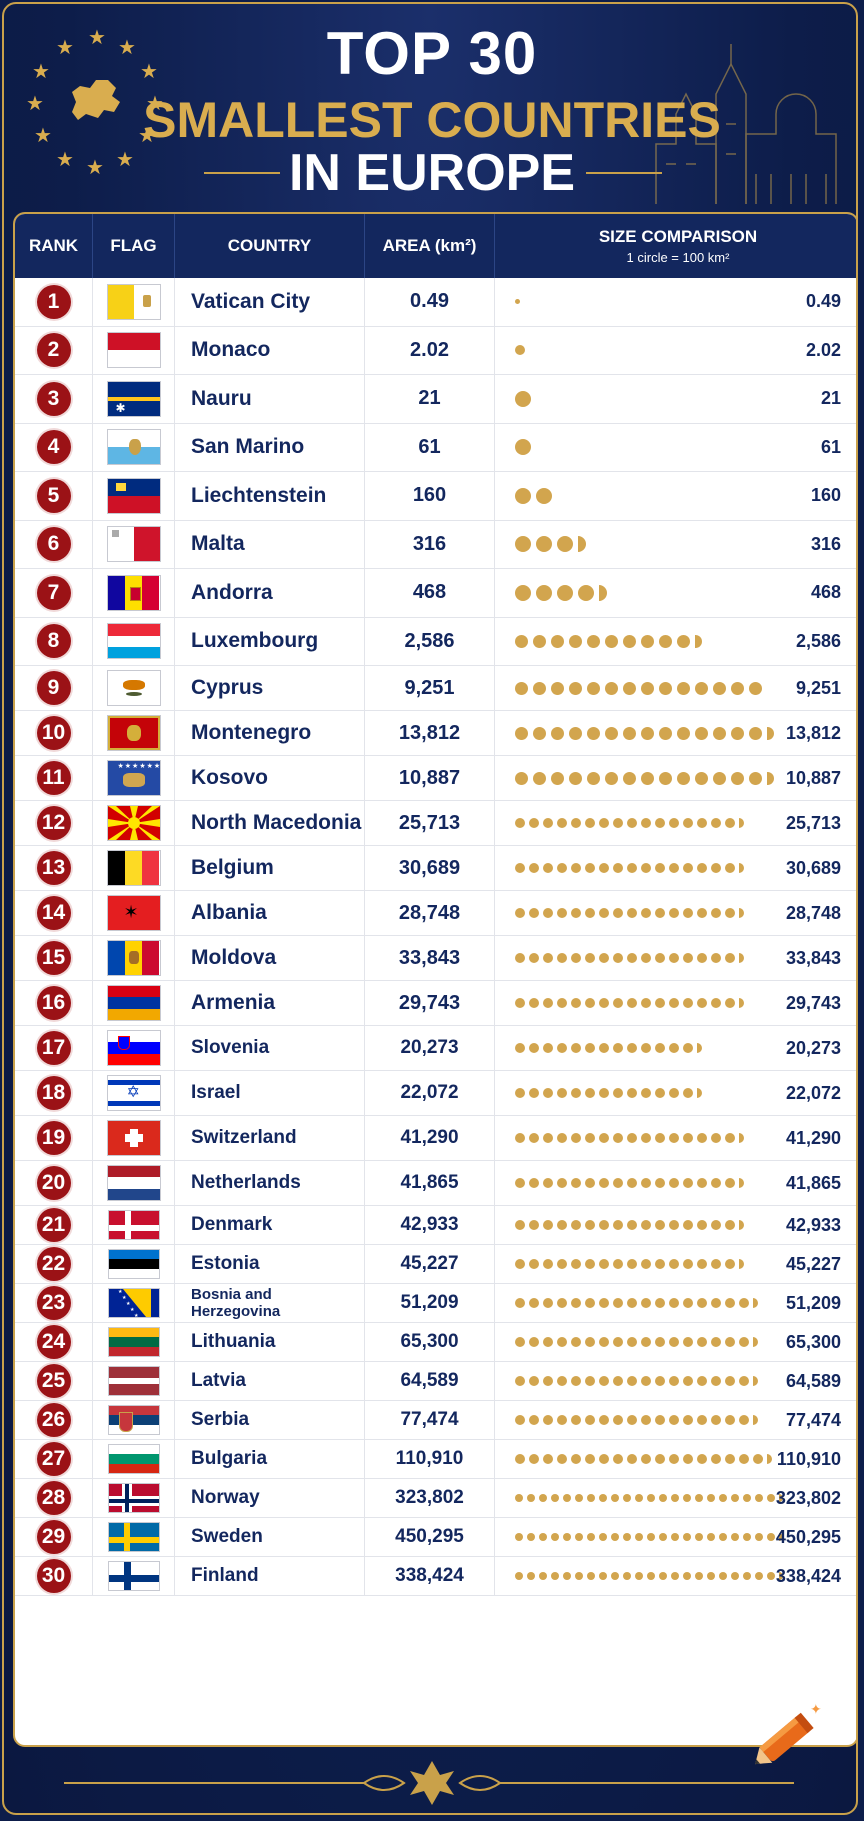 The image size is (864, 1821). What do you see at coordinates (53, 544) in the screenshot?
I see `rank-badge: 6` at bounding box center [53, 544].